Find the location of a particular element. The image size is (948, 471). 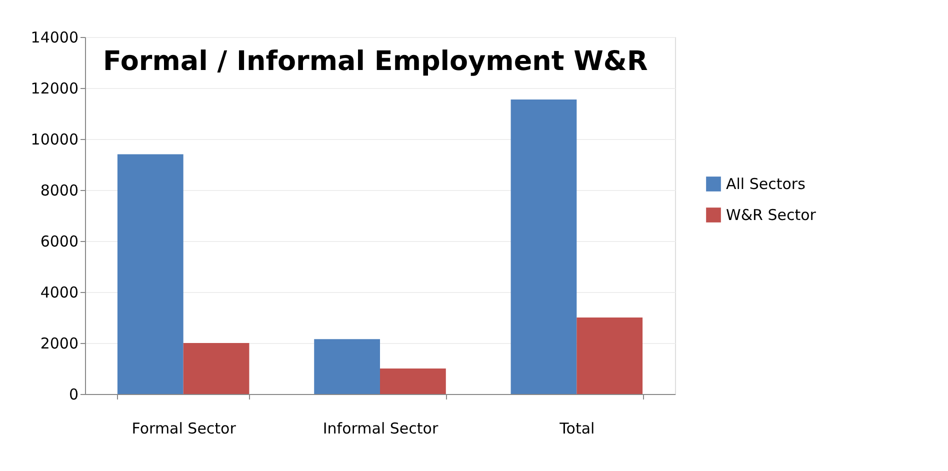

y-tick-label: 0 is located at coordinates (73, 395).